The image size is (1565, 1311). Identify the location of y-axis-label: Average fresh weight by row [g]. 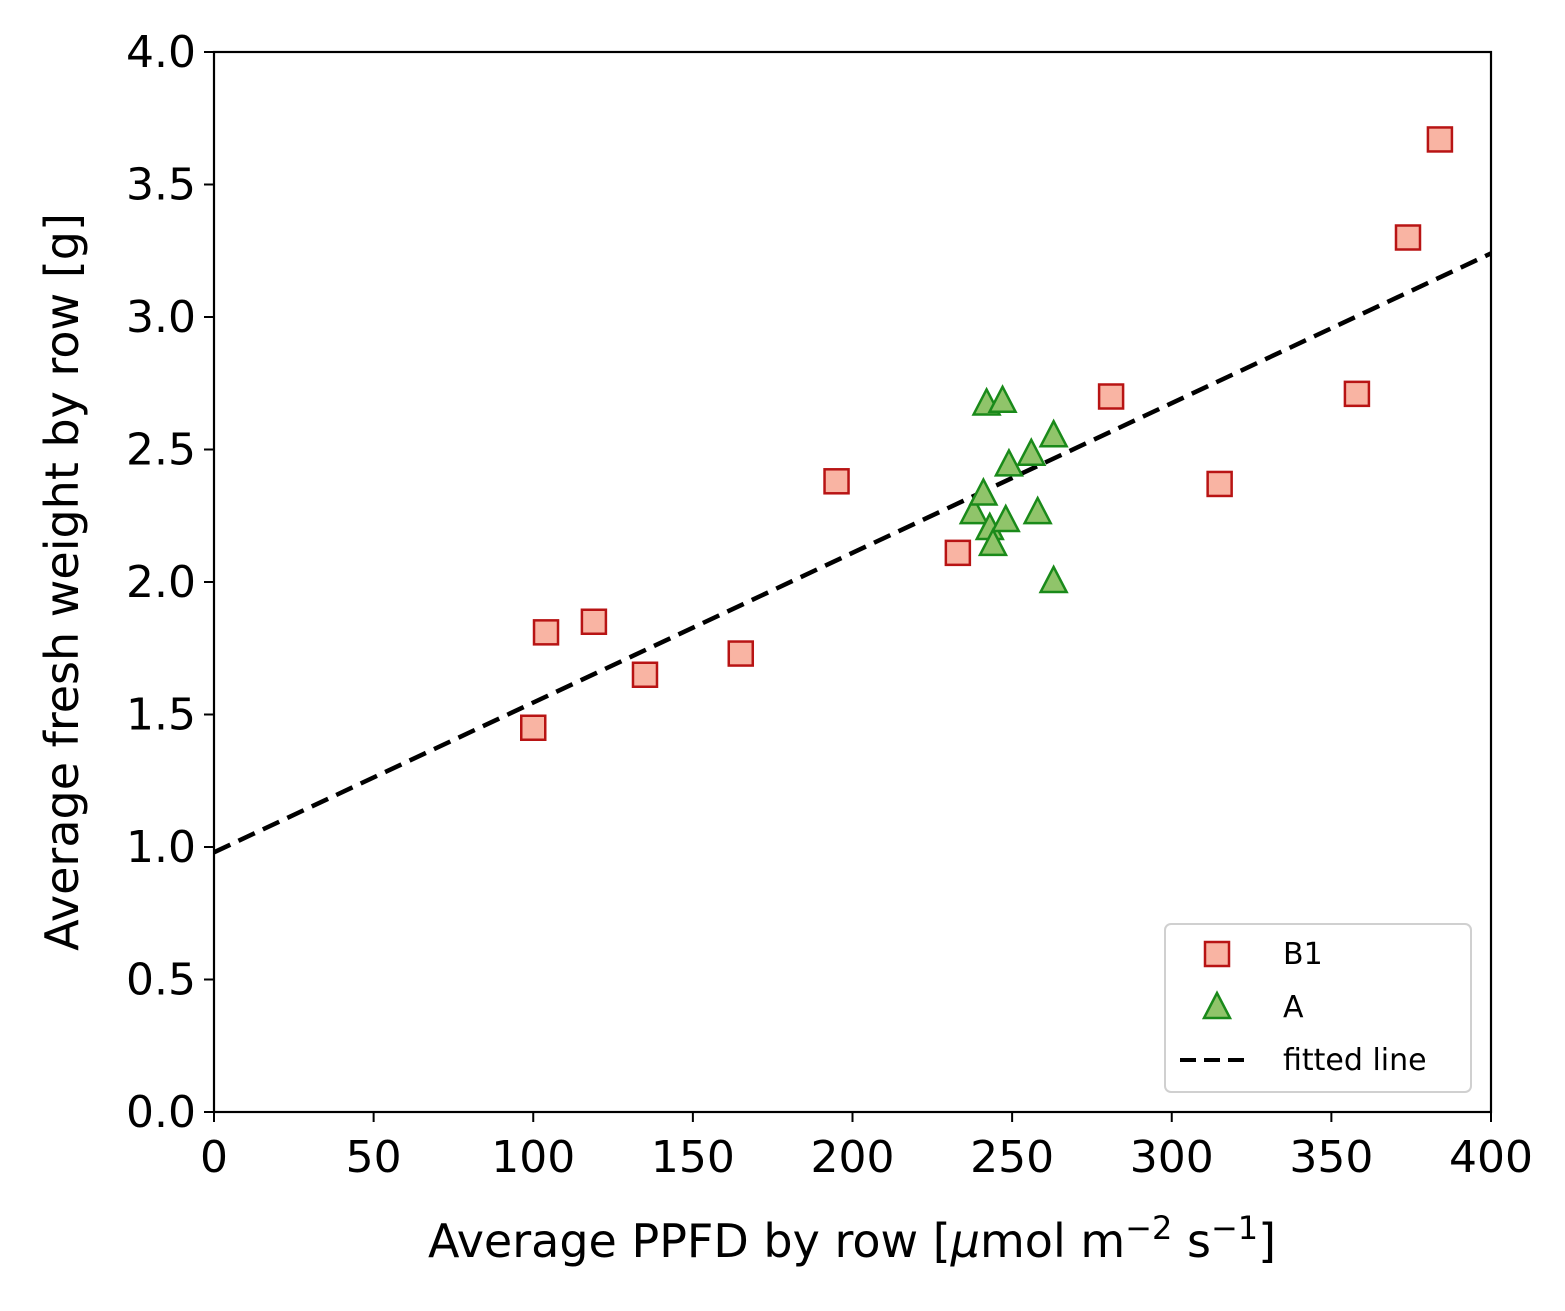
(62, 582).